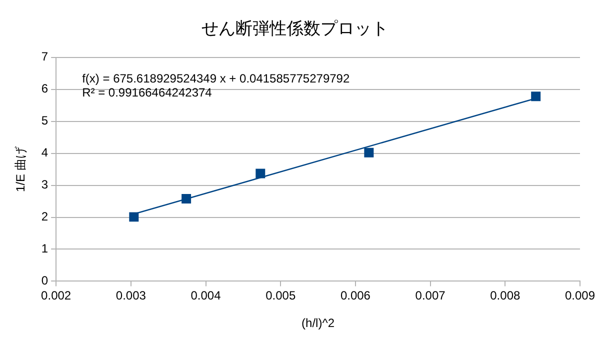  I want to click on x-tick-label: 0.004, so click(206, 295).